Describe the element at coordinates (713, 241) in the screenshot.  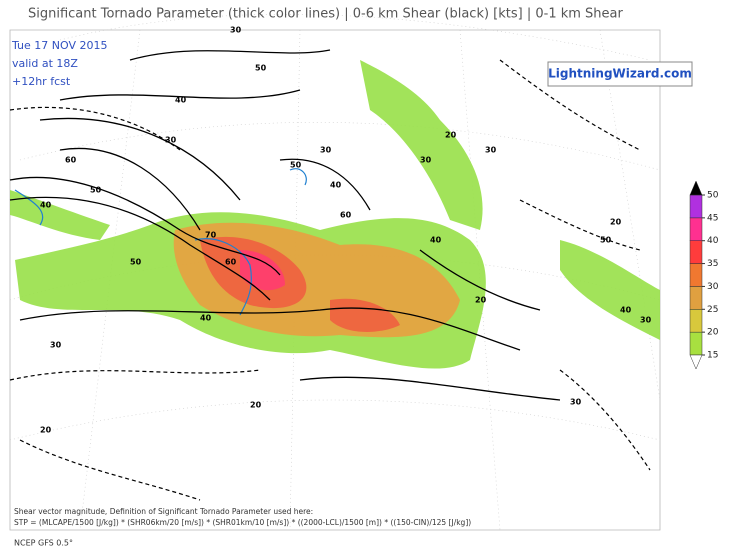
I see `colorbar-label: 40` at that location.